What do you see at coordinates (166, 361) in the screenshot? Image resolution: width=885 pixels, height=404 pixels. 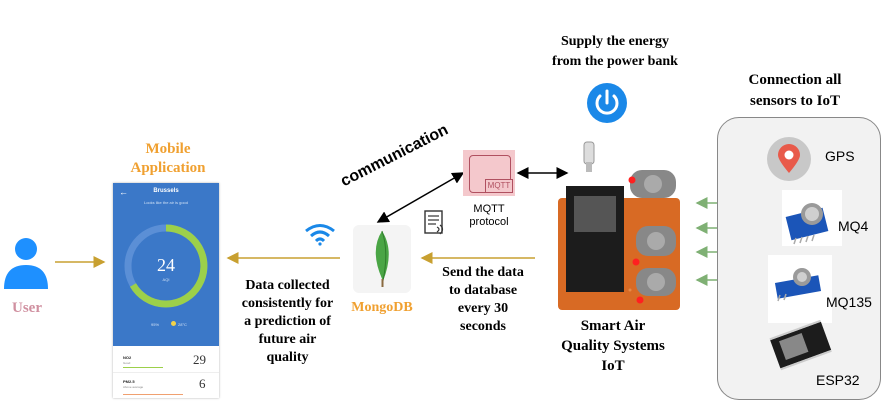 I see `phone-row-no2: NO2 Good 29` at bounding box center [166, 361].